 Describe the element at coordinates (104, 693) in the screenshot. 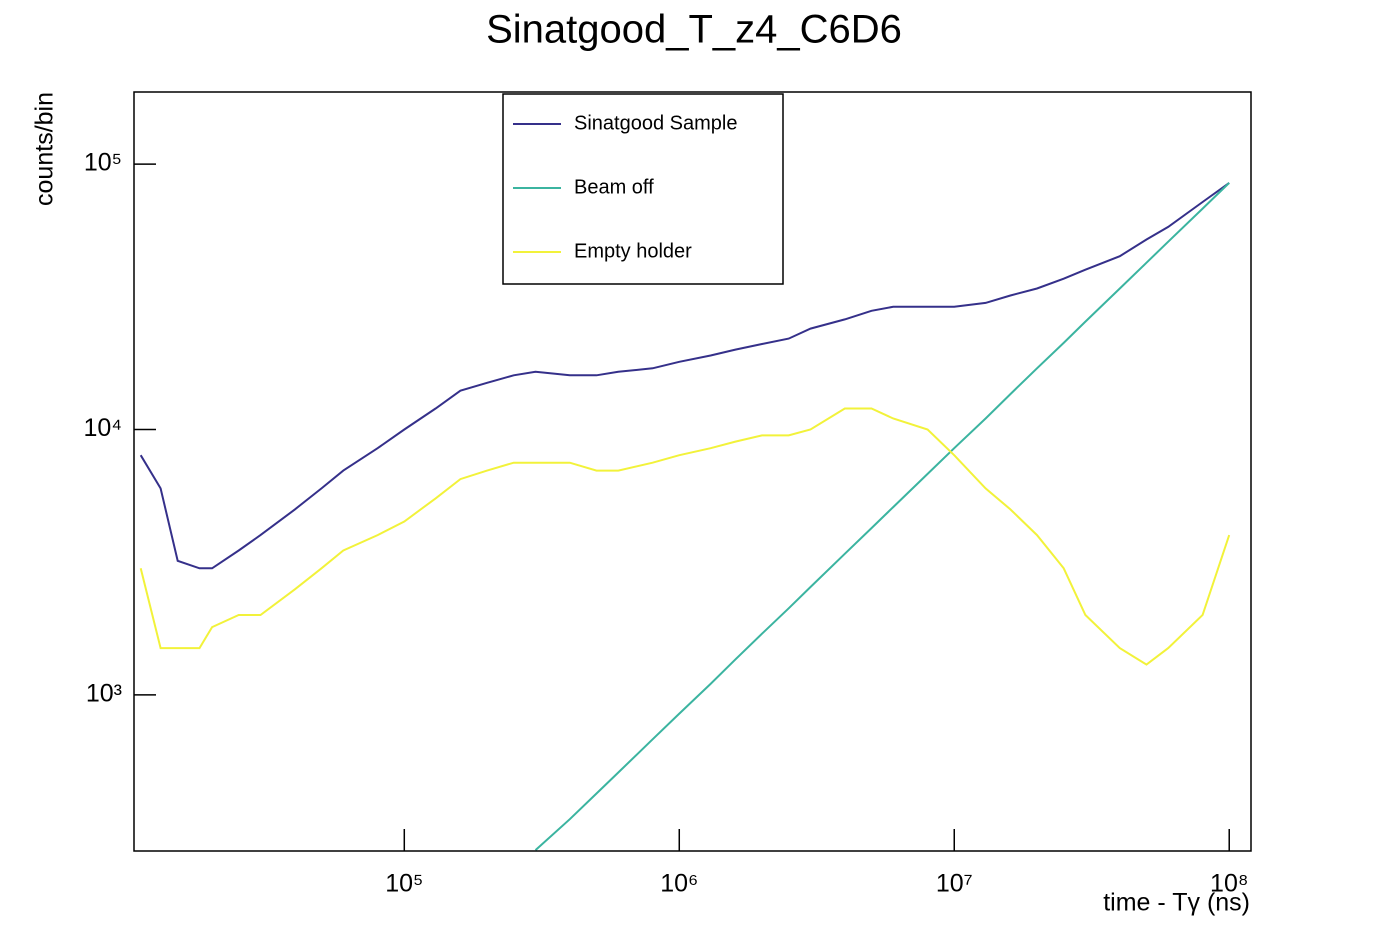

I see `y-tick-label: 10³` at that location.